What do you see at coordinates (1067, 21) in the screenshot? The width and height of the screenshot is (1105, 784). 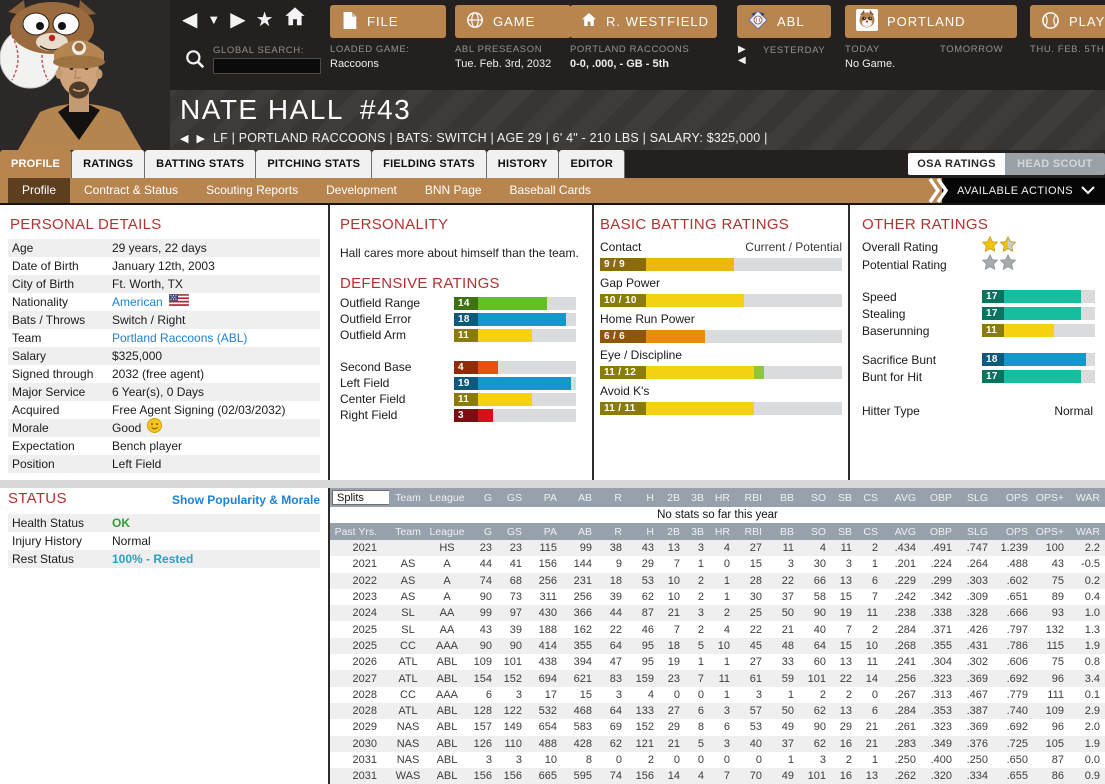 I see `play-button: PLAY` at bounding box center [1067, 21].